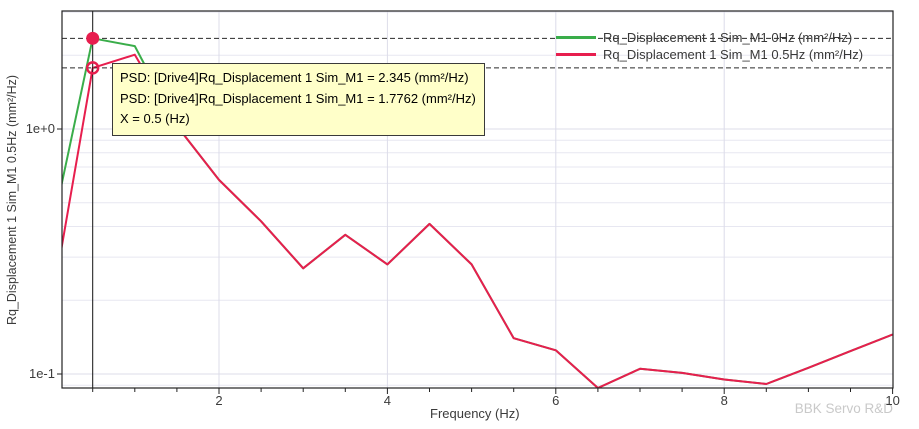 The height and width of the screenshot is (429, 919). What do you see at coordinates (724, 400) in the screenshot?
I see `x-tick-label: 8` at bounding box center [724, 400].